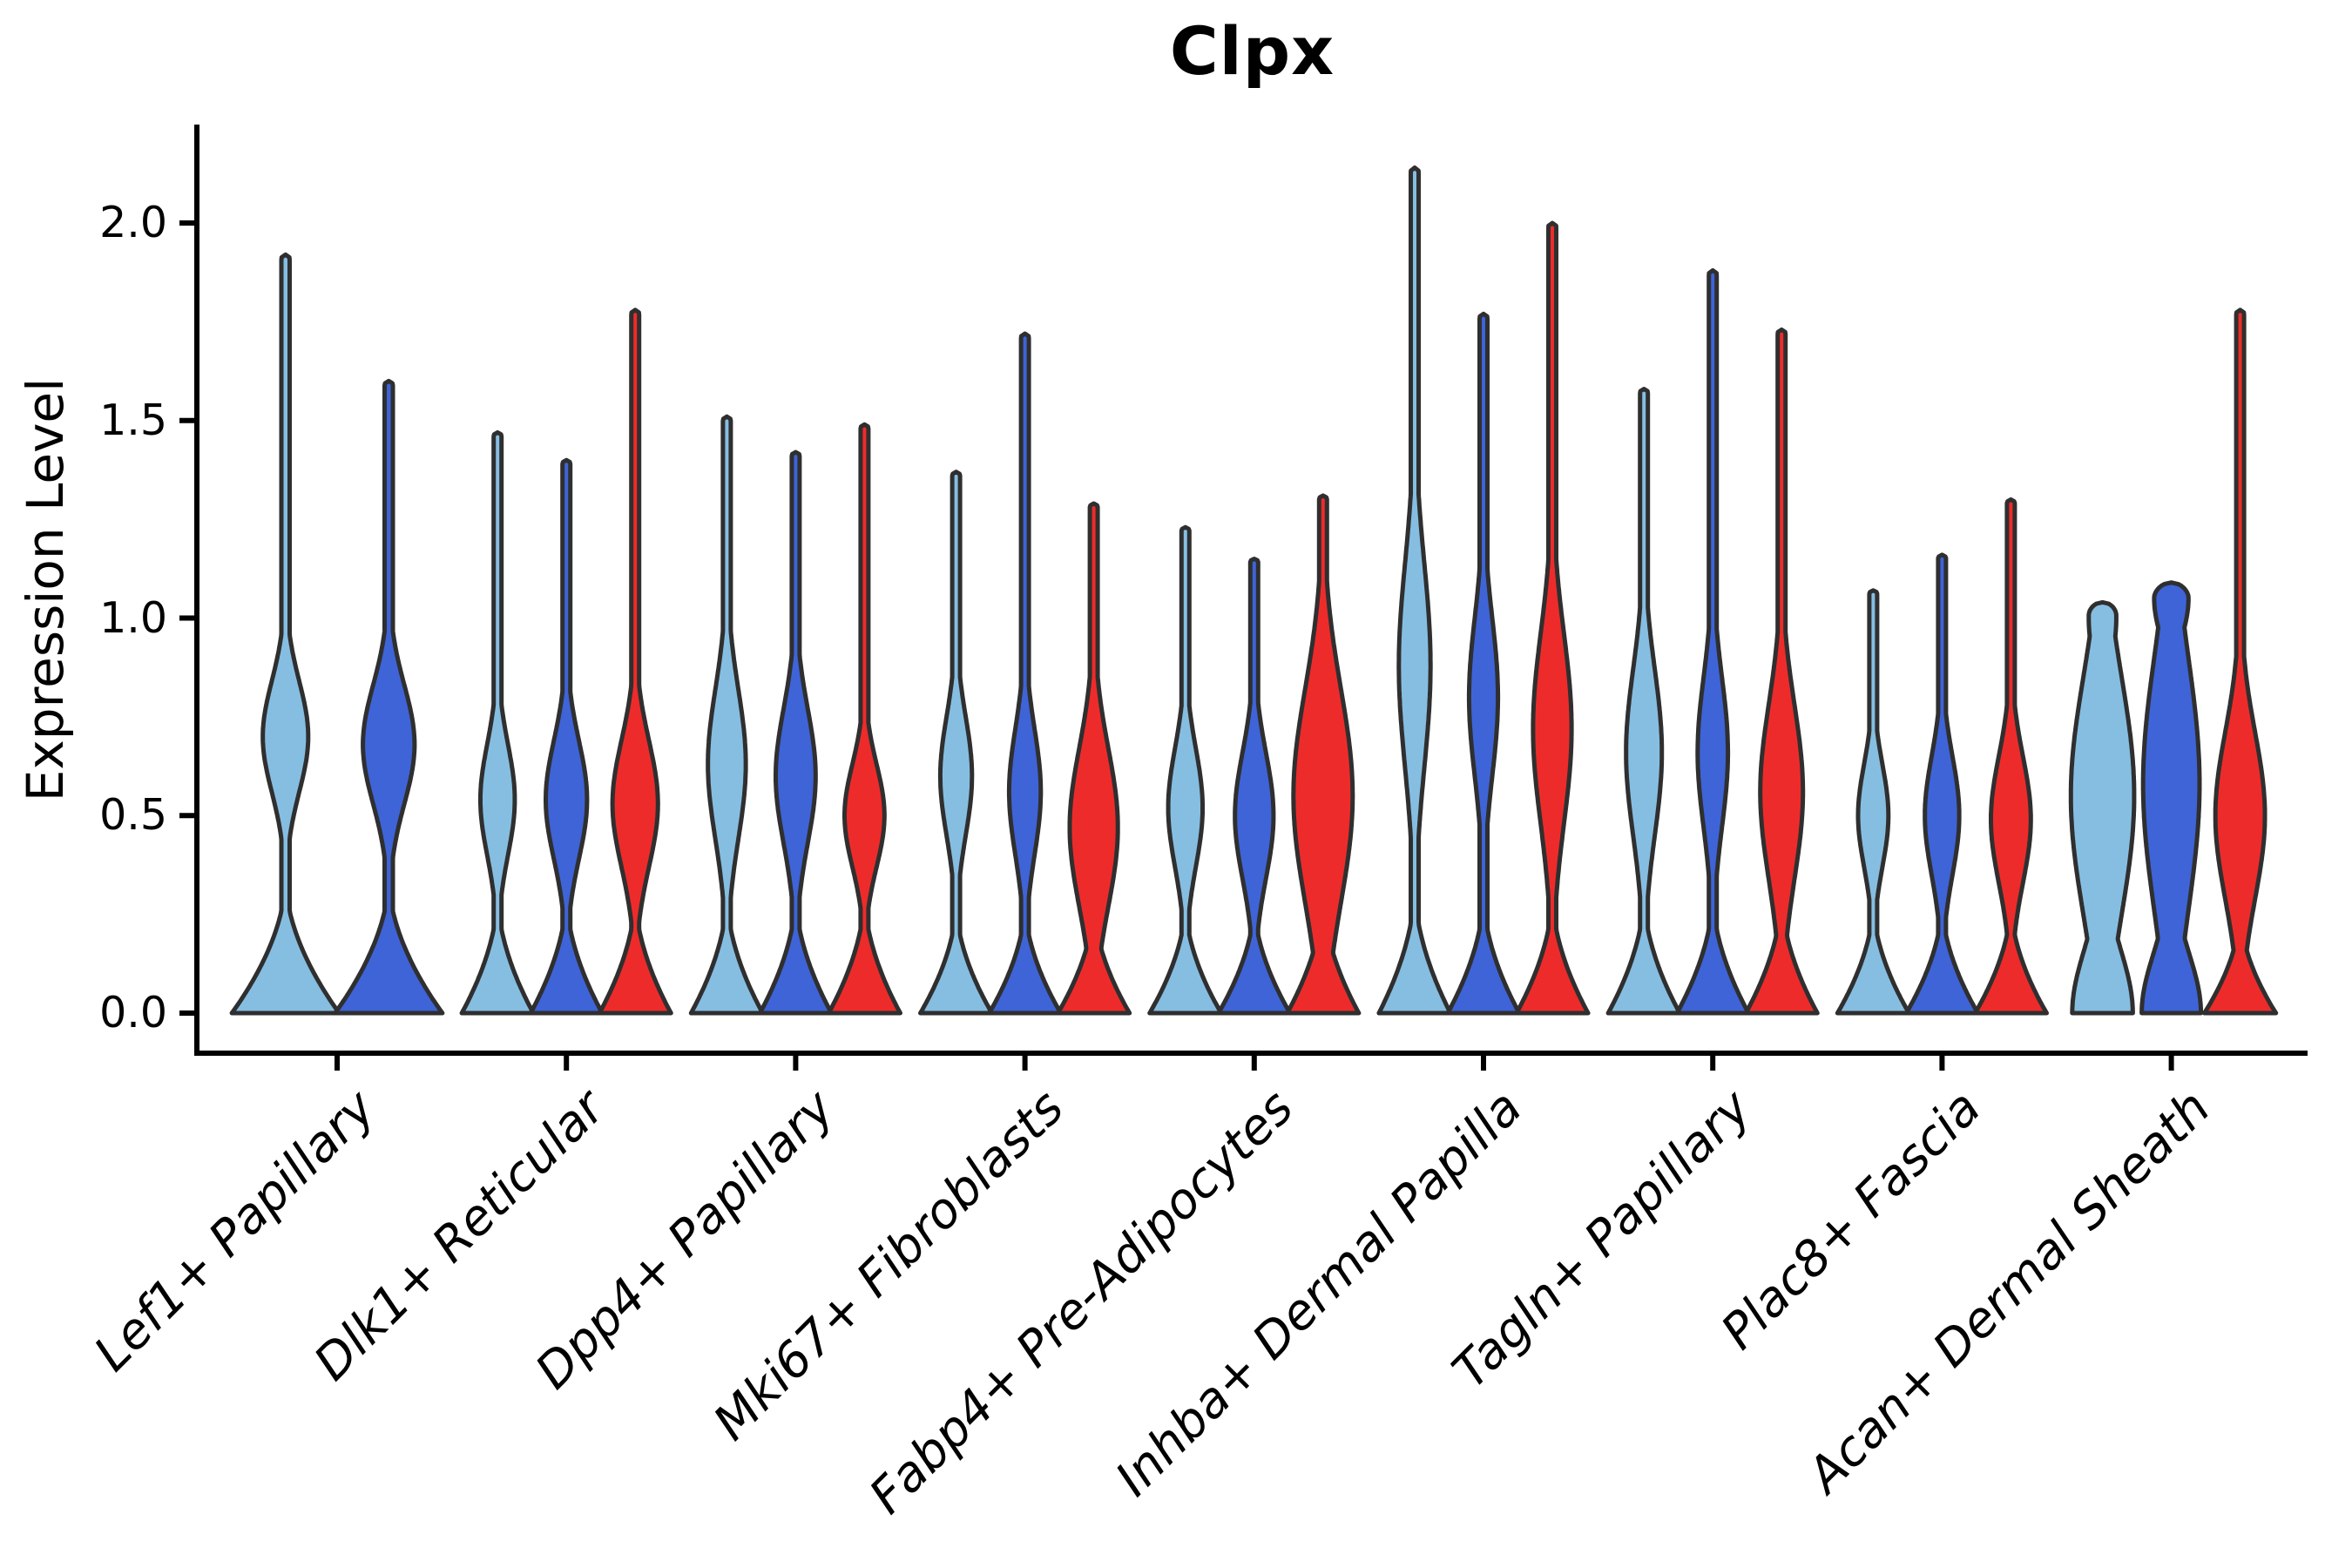 Image resolution: width=2352 pixels, height=1568 pixels. I want to click on chart-title: Clpx, so click(1252, 51).